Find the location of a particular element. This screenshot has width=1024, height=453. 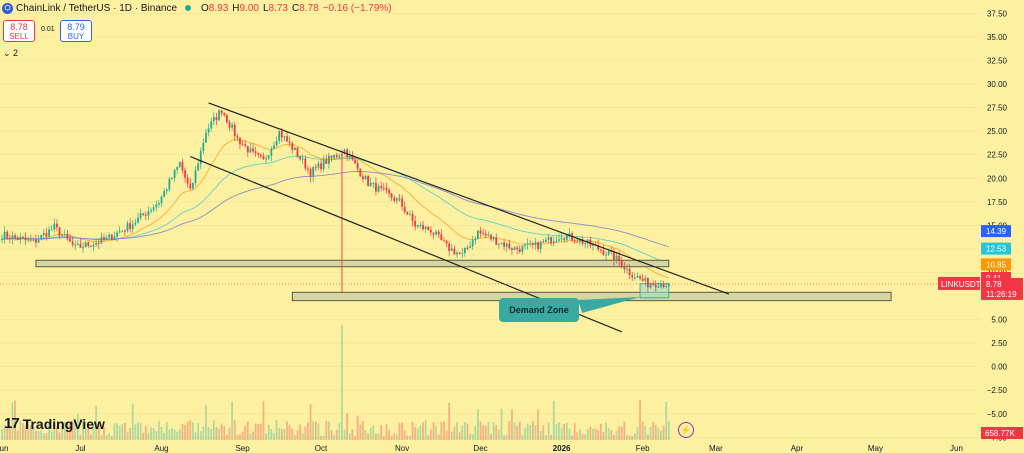

sell-button: 8.78 SELL is located at coordinates (19, 31).